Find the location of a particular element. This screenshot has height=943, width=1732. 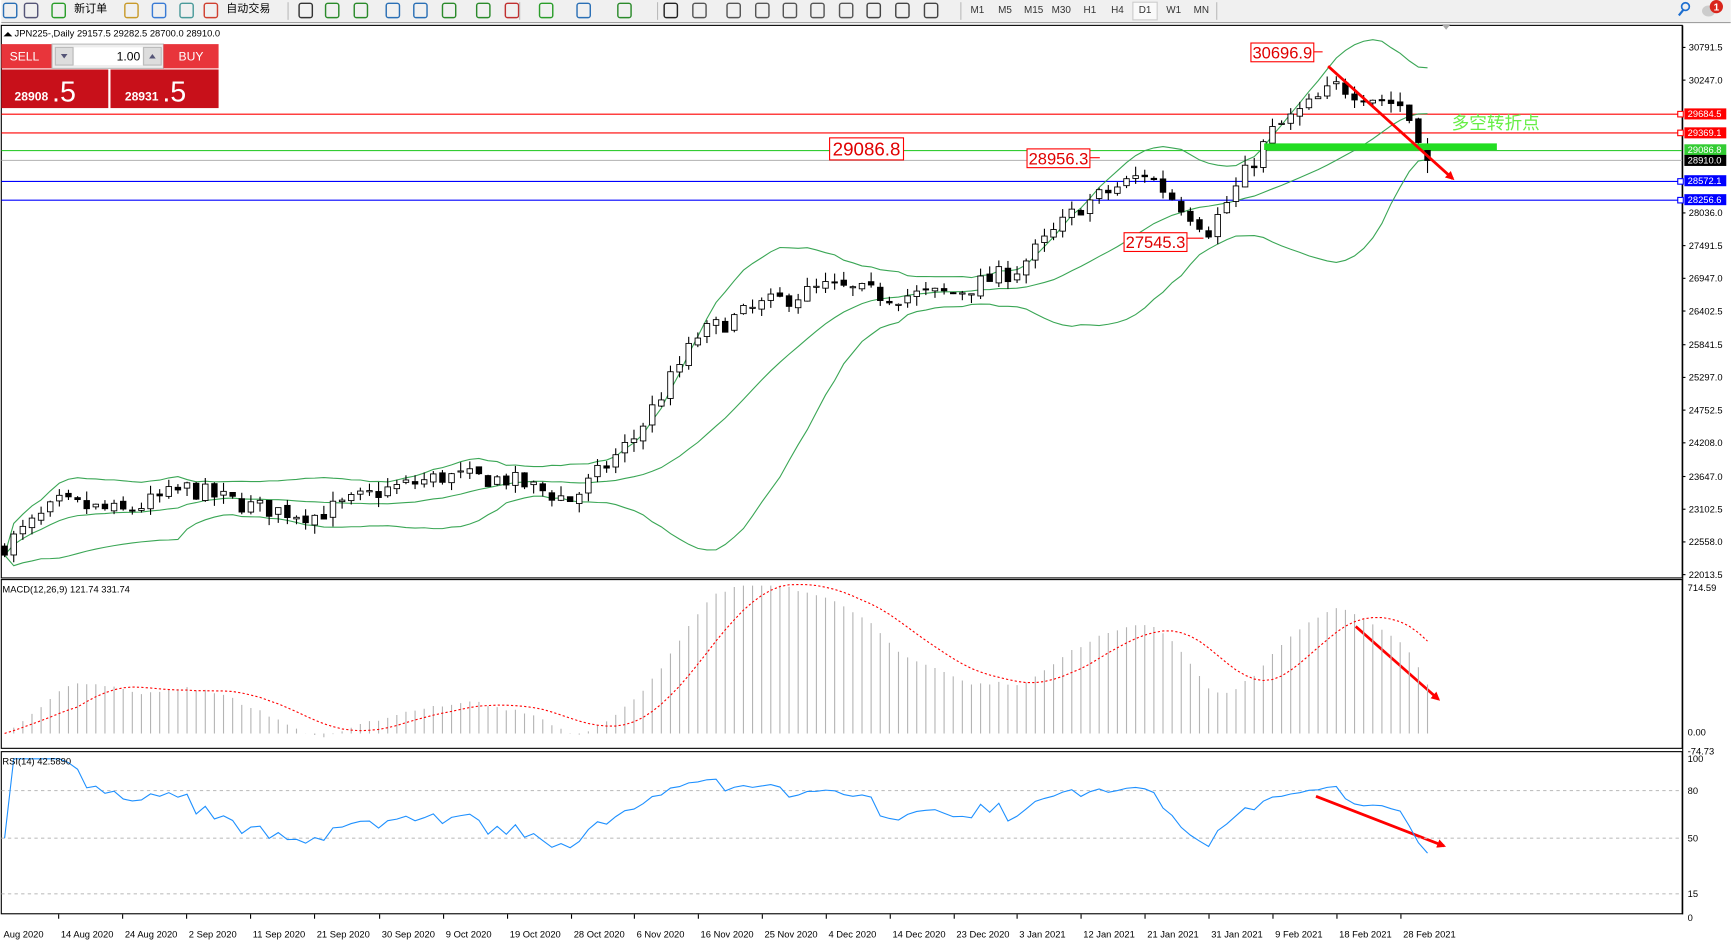

chart-window-icon is located at coordinates (10, 10).